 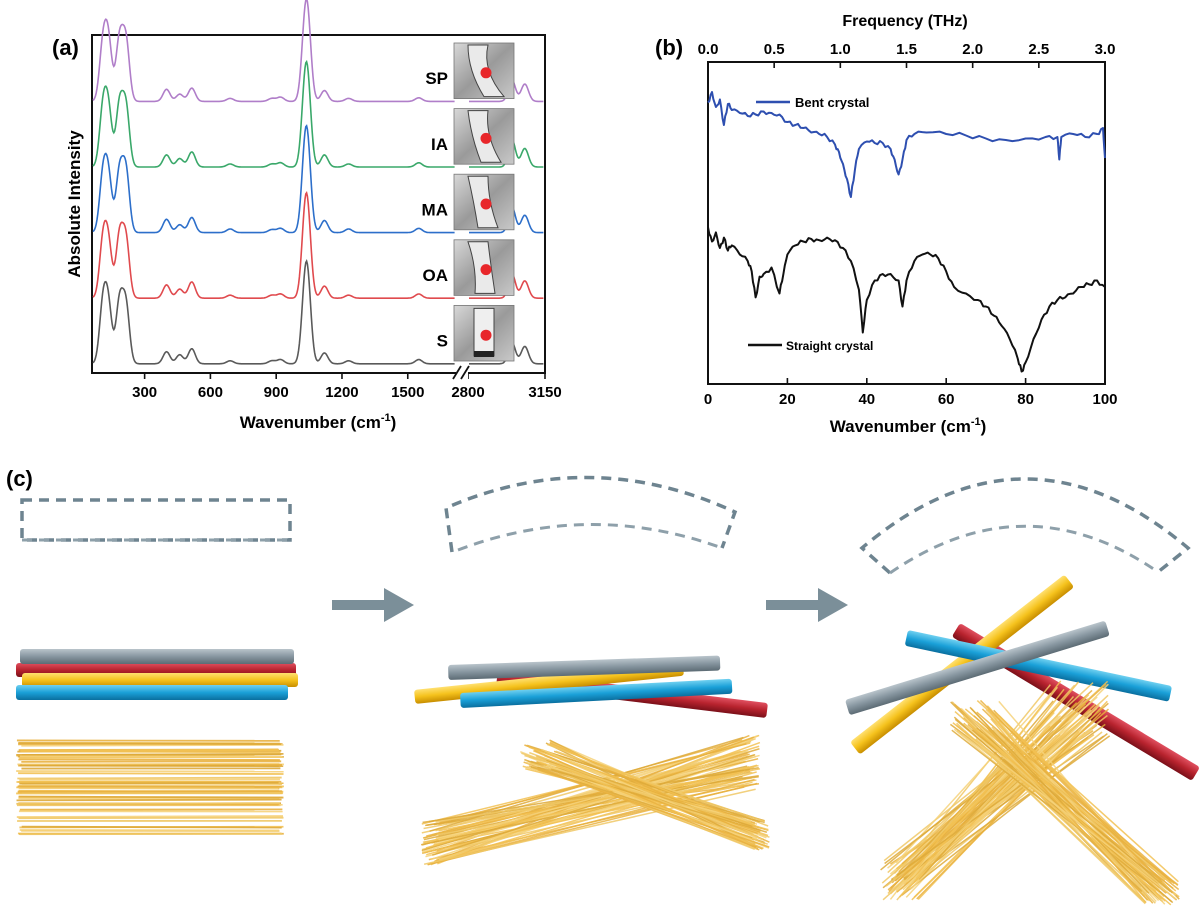 I want to click on spectrum-line-s, so click(x=273, y=312).